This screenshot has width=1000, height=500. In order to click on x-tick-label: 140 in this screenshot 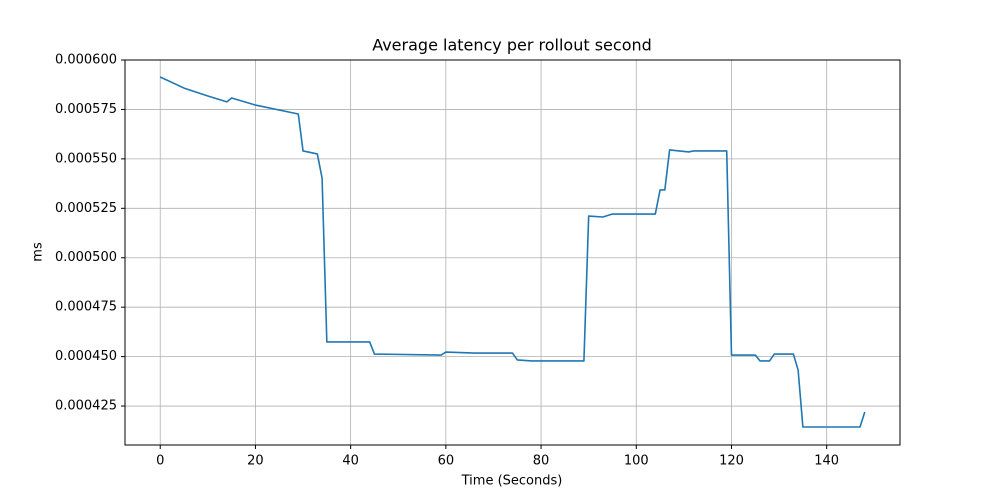, I will do `click(826, 461)`.